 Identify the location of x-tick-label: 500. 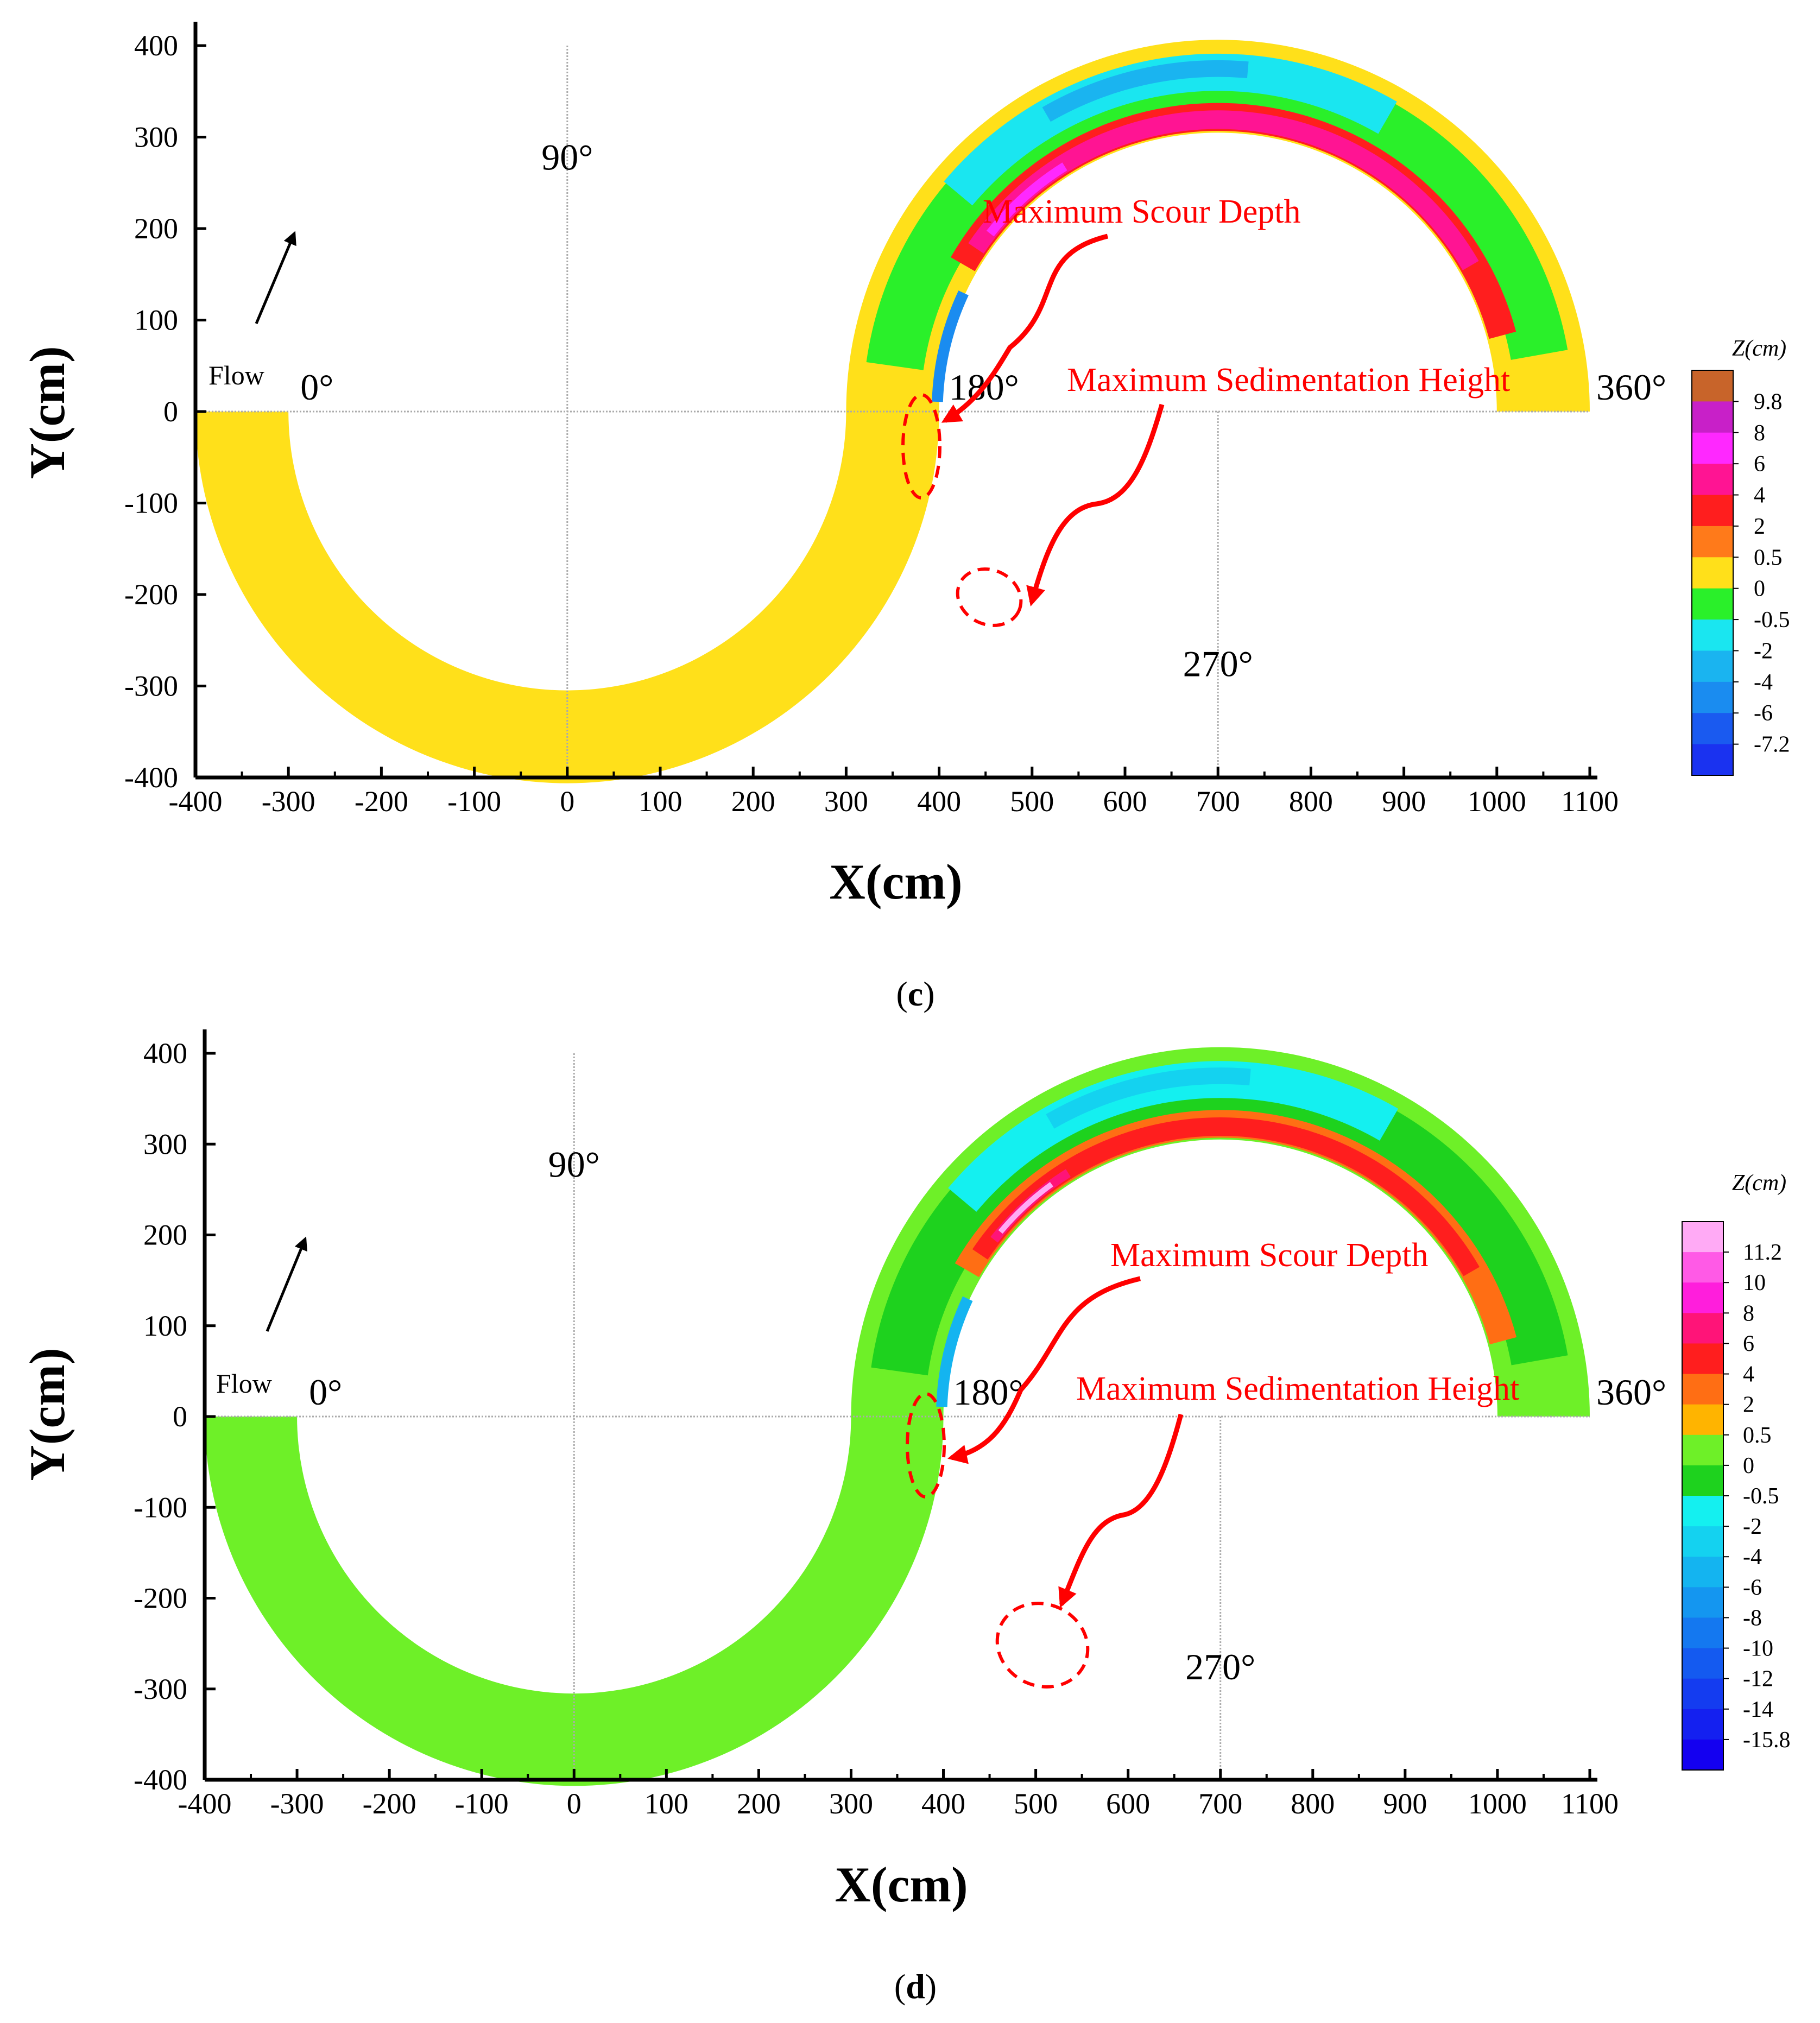
(1036, 1803).